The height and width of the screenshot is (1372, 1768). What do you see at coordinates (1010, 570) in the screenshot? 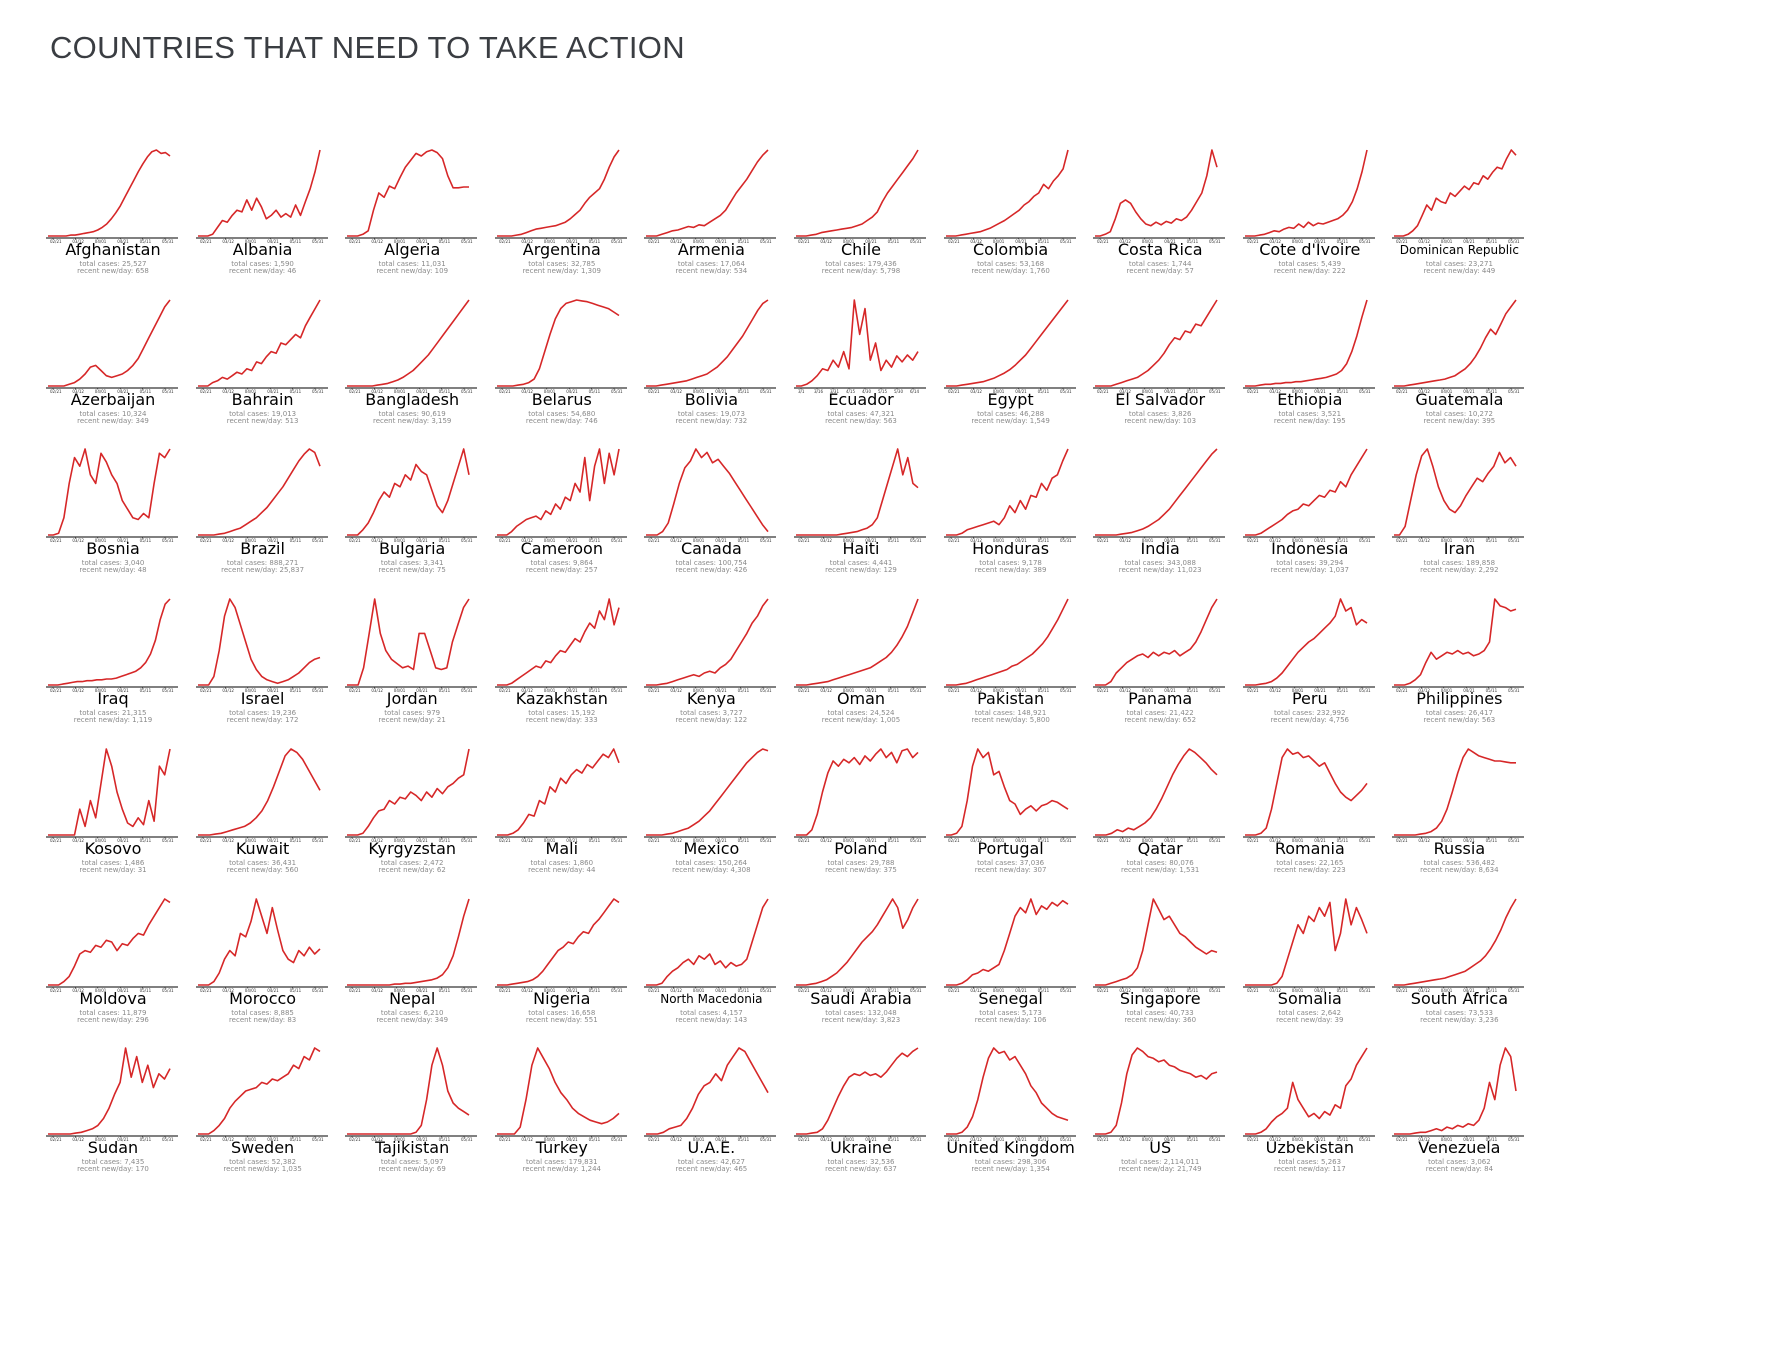
I see `recent-new-per-day: recent new/day: 389` at bounding box center [1010, 570].